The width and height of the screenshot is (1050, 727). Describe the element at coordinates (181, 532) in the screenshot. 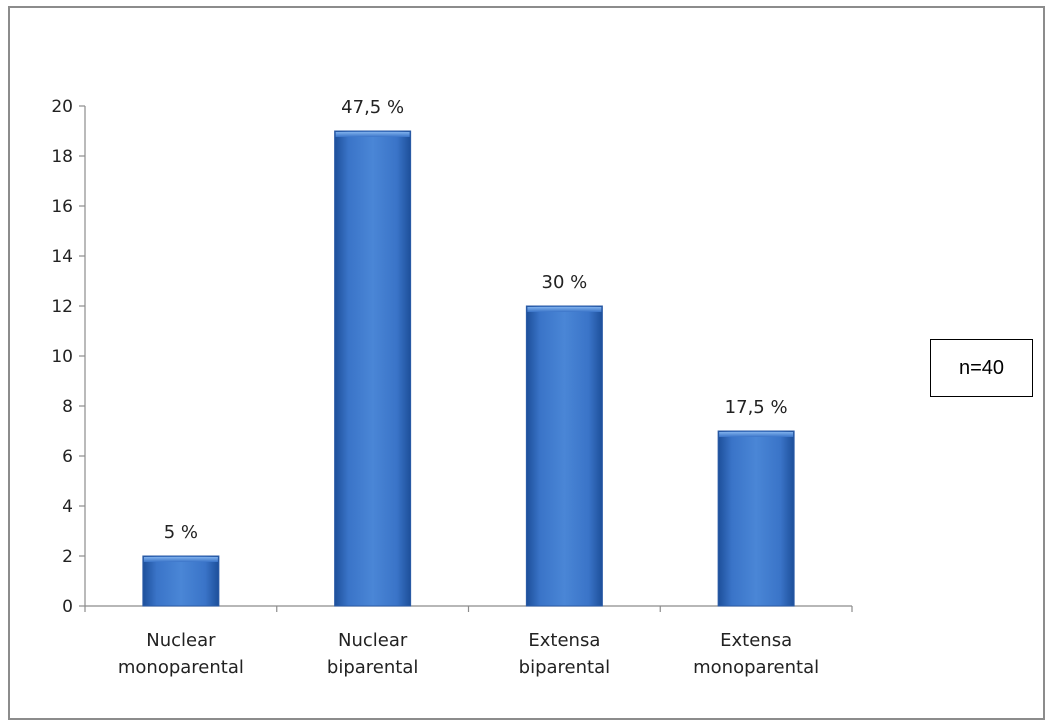

I see `data-label: 5 %` at that location.